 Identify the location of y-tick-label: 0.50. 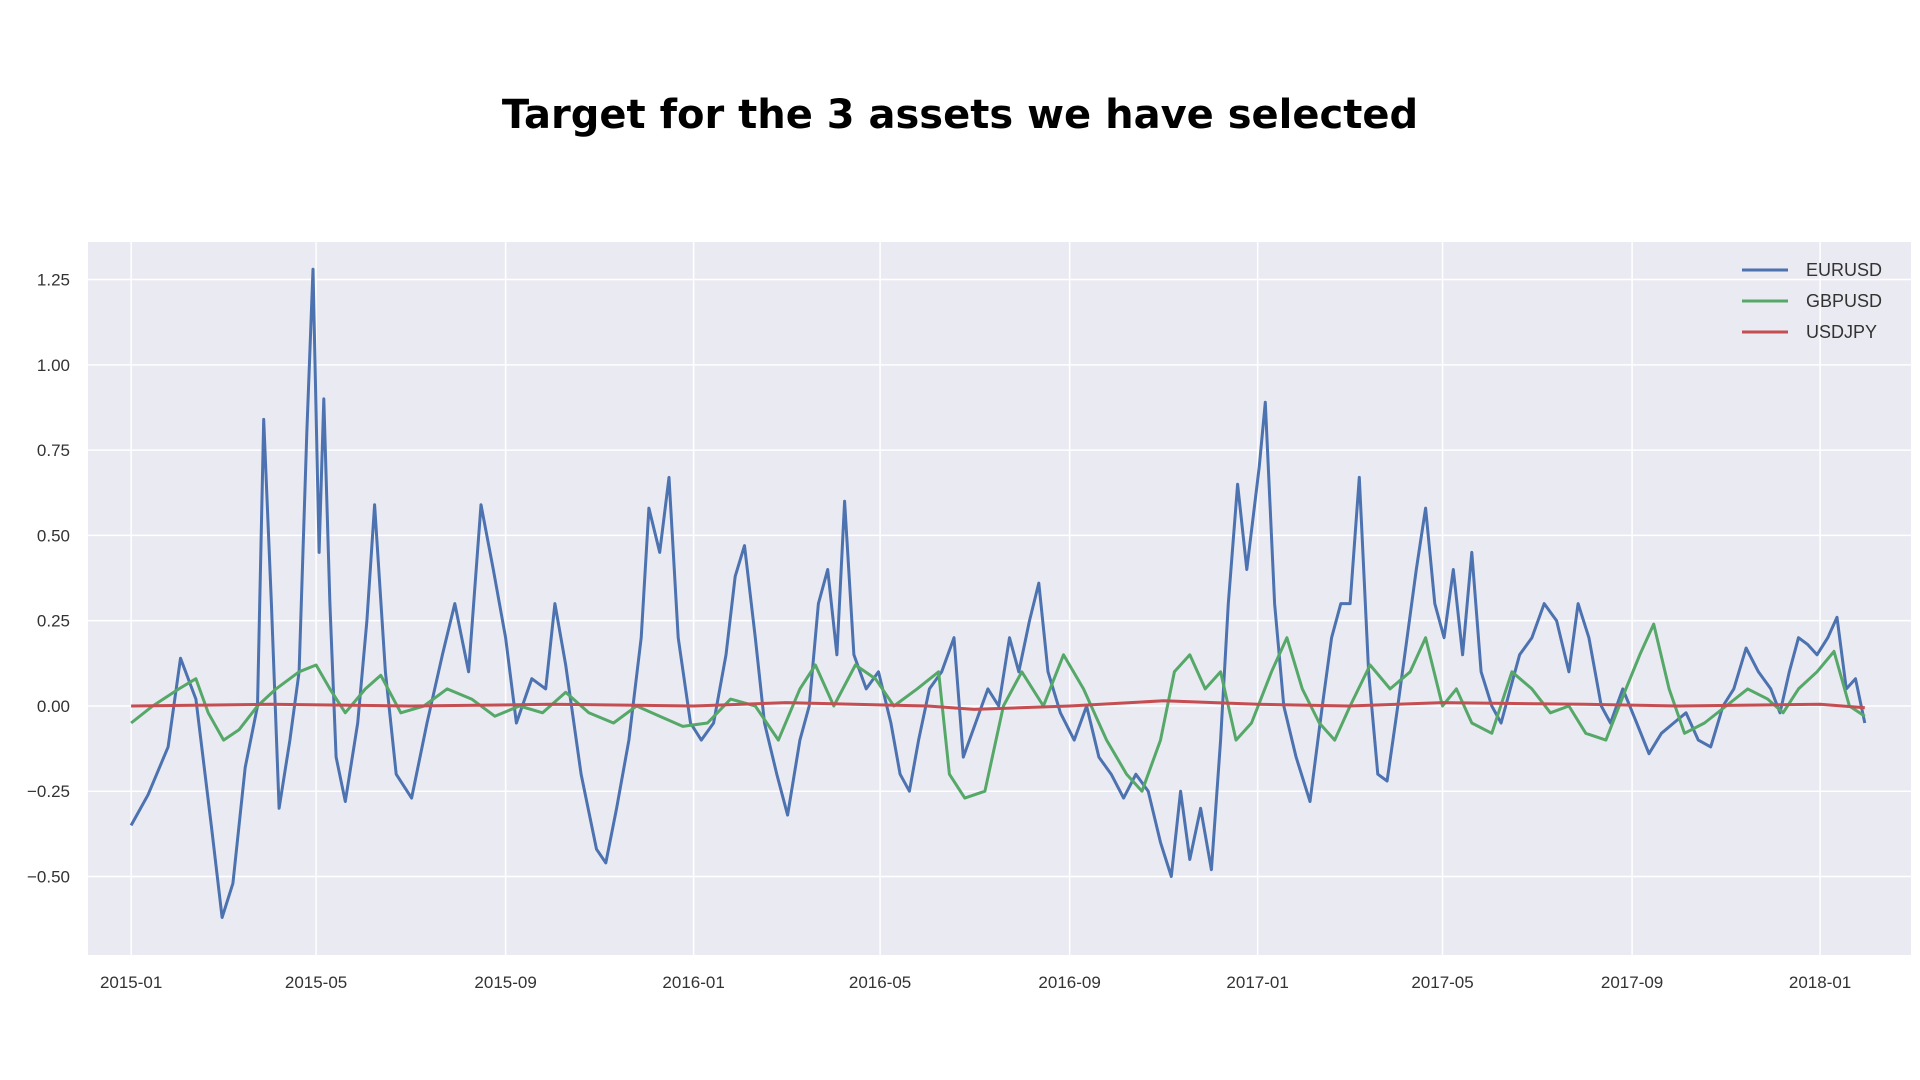
(53, 535).